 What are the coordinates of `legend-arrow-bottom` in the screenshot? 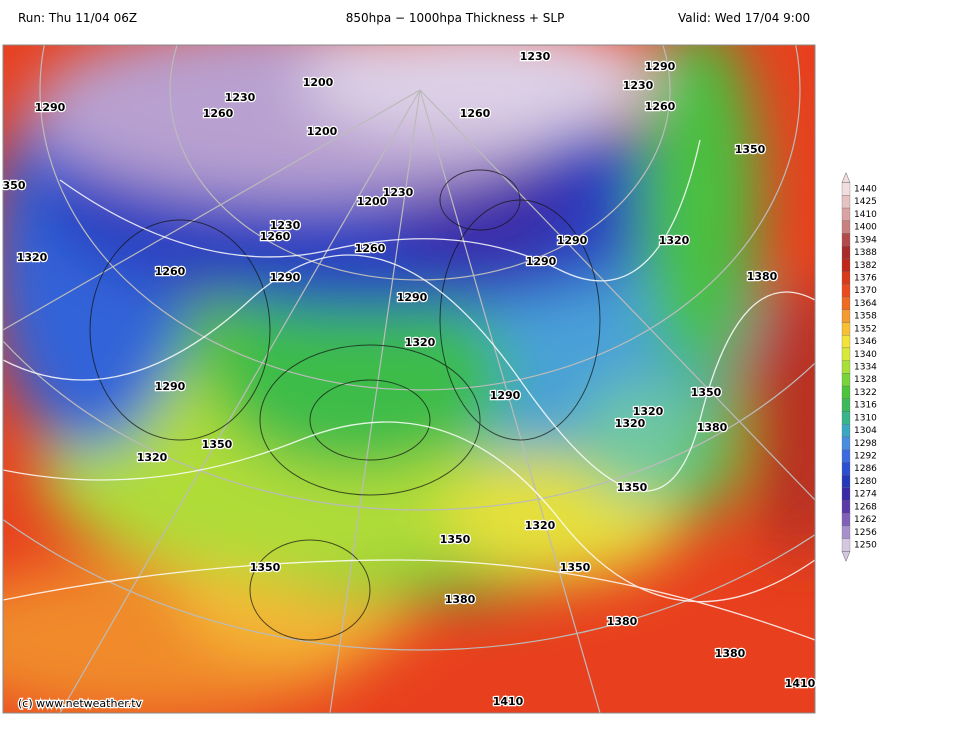 It's located at (846, 557).